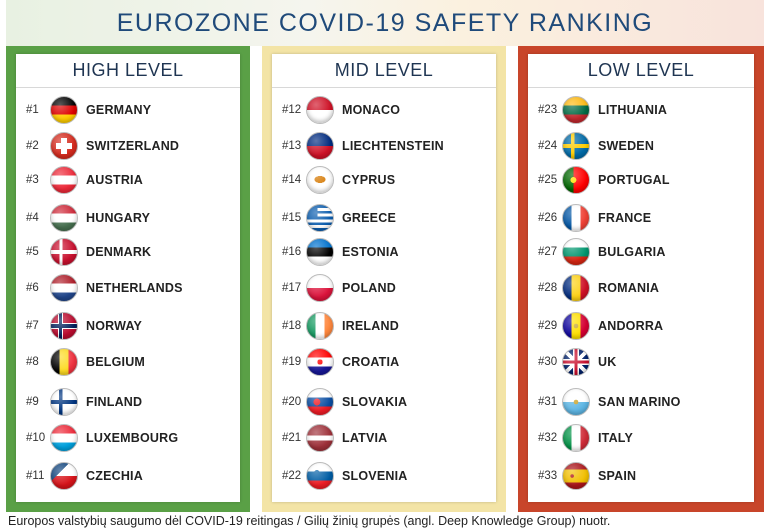 This screenshot has height=532, width=772. What do you see at coordinates (616, 438) in the screenshot?
I see `country-name: ITALY` at bounding box center [616, 438].